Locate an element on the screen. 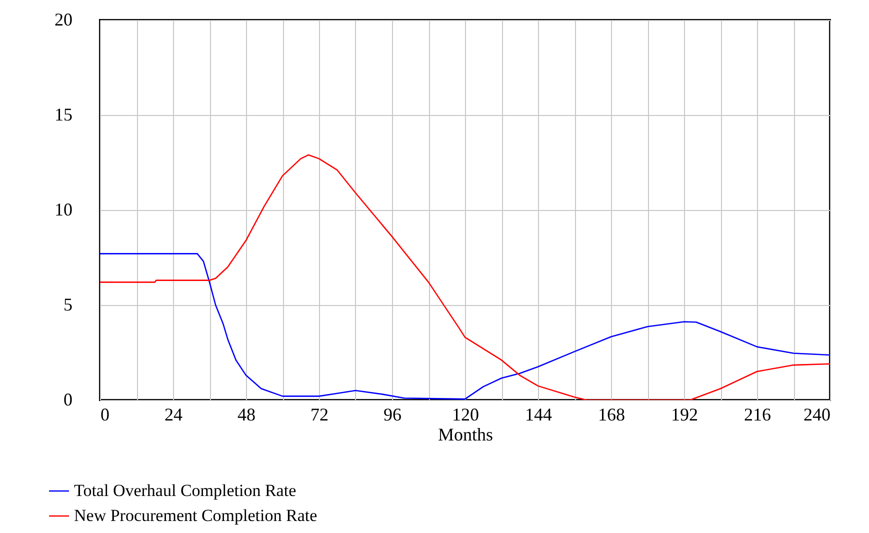  y-tick-label: 10 is located at coordinates (63, 210).